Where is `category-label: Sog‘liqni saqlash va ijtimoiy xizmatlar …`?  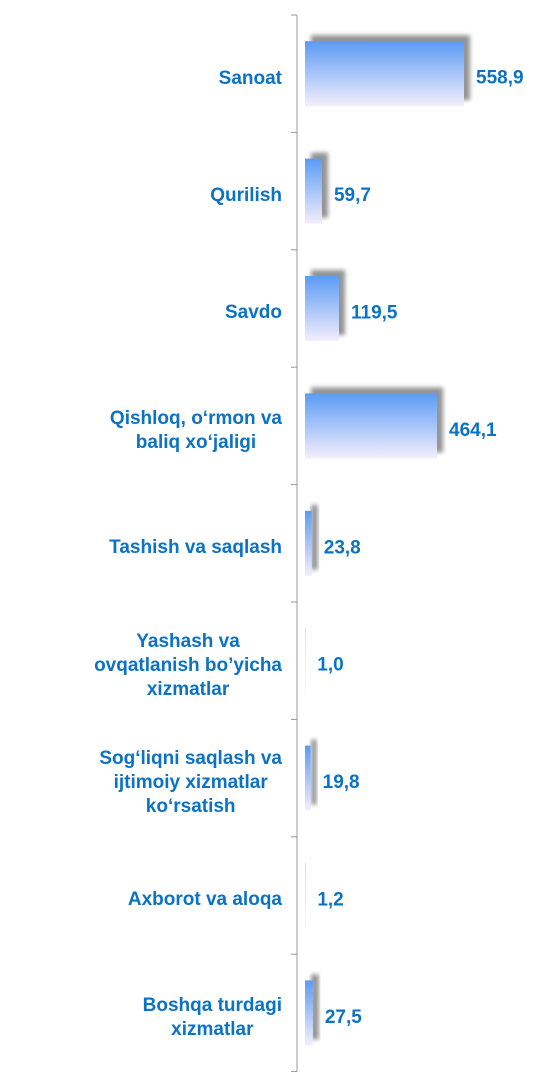
category-label: Sog‘liqni saqlash va ijtimoiy xizmatlar … is located at coordinates (142, 782).